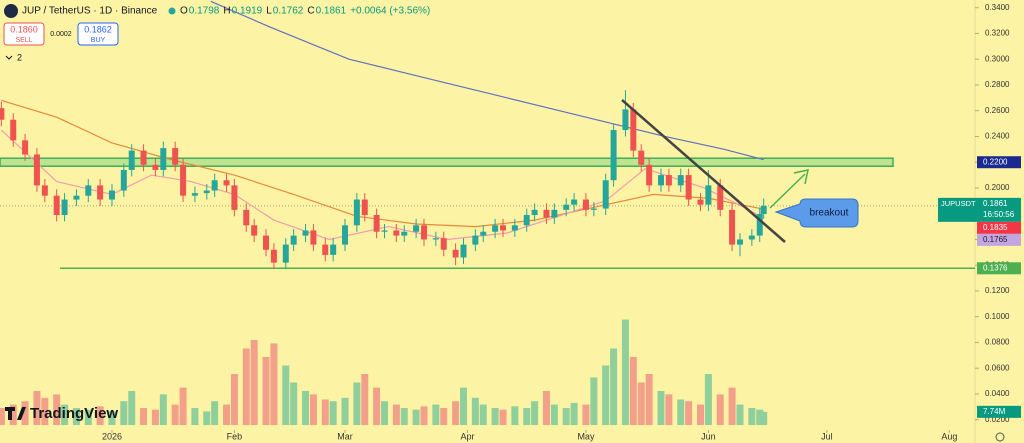  Describe the element at coordinates (247, 11) in the screenshot. I see `ohlc-value: 0.1919` at that location.